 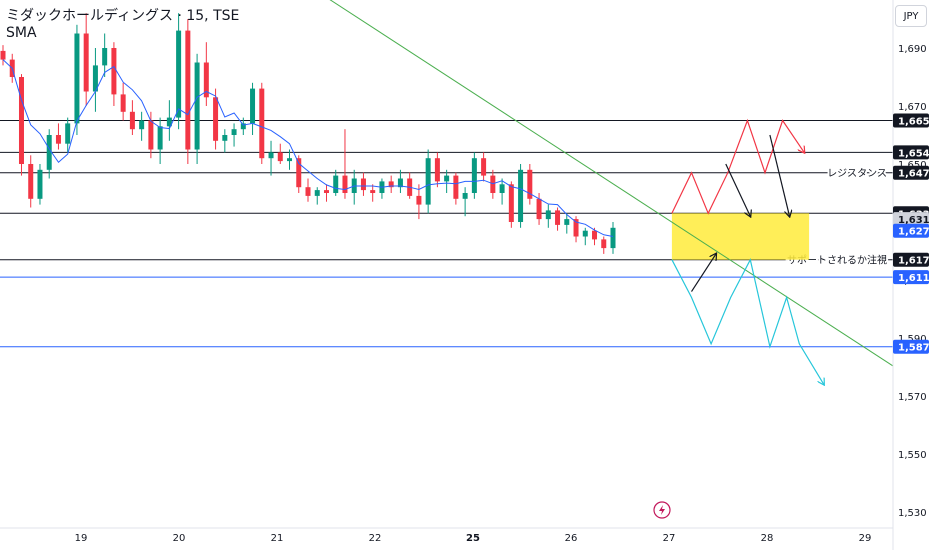 I want to click on symbol-title: ミダックホールディングス · 15, TSE, so click(x=123, y=16).